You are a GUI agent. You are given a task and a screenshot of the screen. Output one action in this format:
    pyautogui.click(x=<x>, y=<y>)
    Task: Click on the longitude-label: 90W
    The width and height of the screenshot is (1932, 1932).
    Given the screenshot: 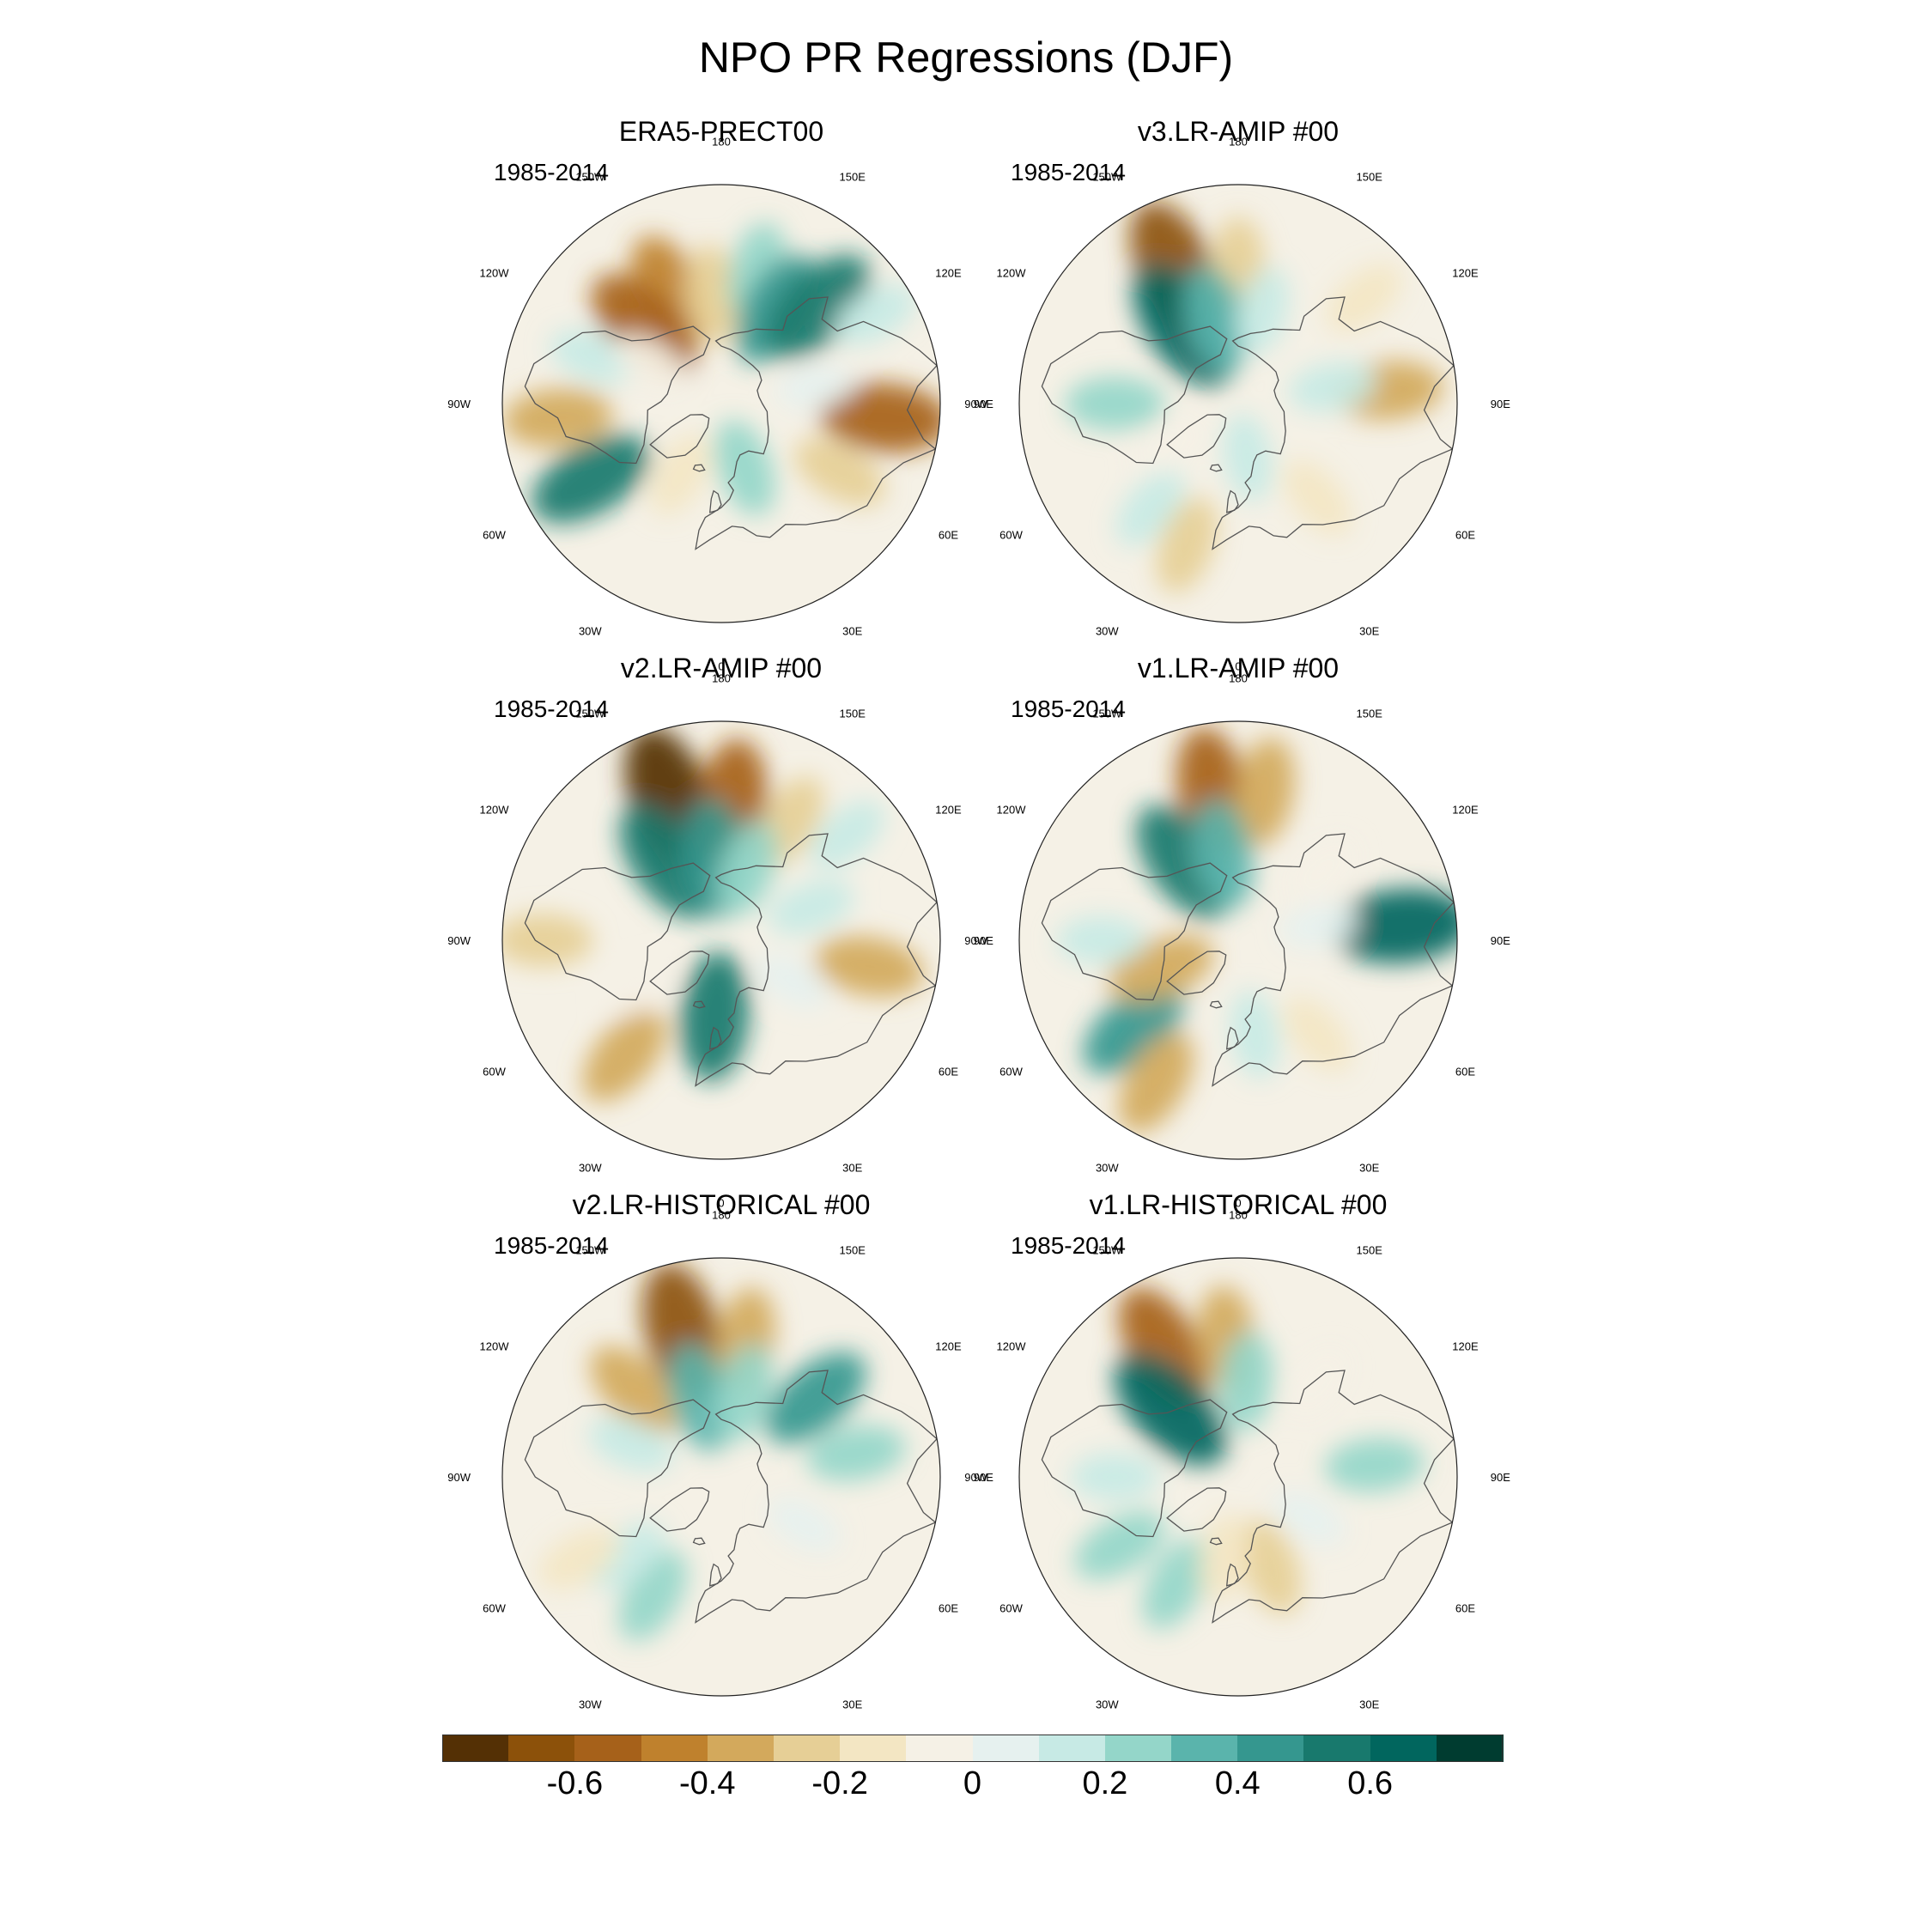 What is the action you would take?
    pyautogui.click(x=459, y=404)
    